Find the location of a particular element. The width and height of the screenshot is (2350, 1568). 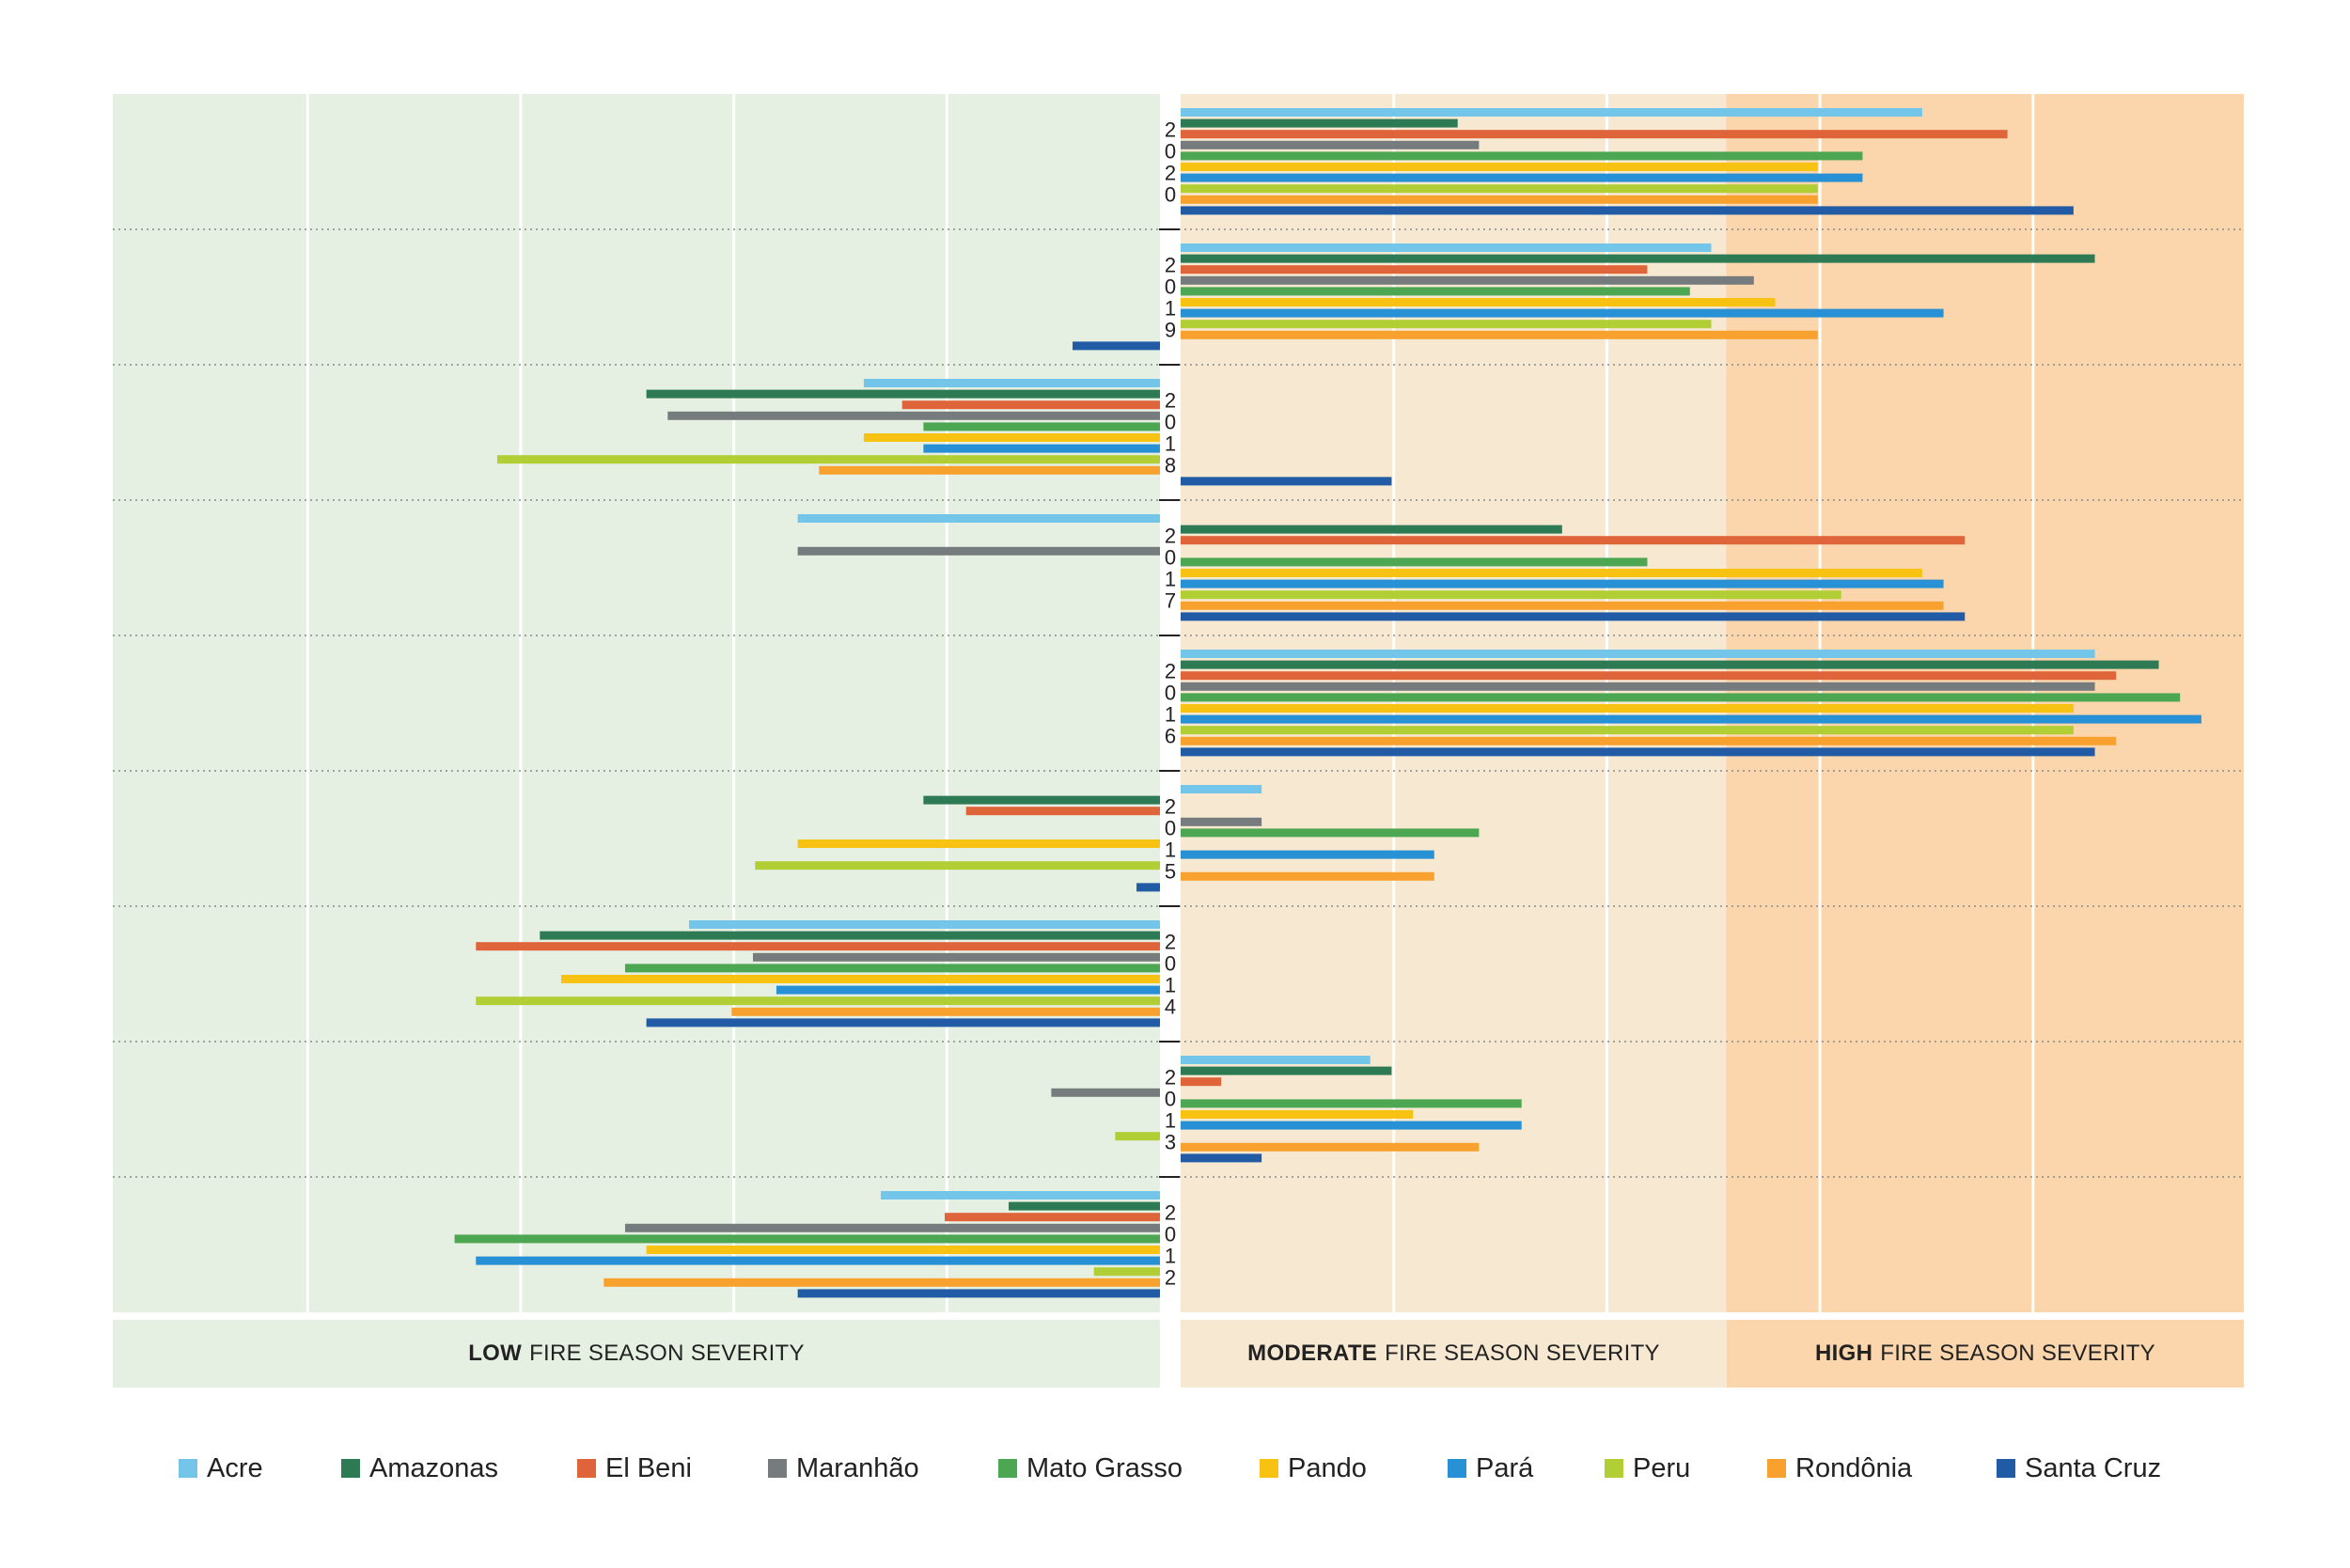

legend-item-peru: Peru is located at coordinates (1647, 1468).